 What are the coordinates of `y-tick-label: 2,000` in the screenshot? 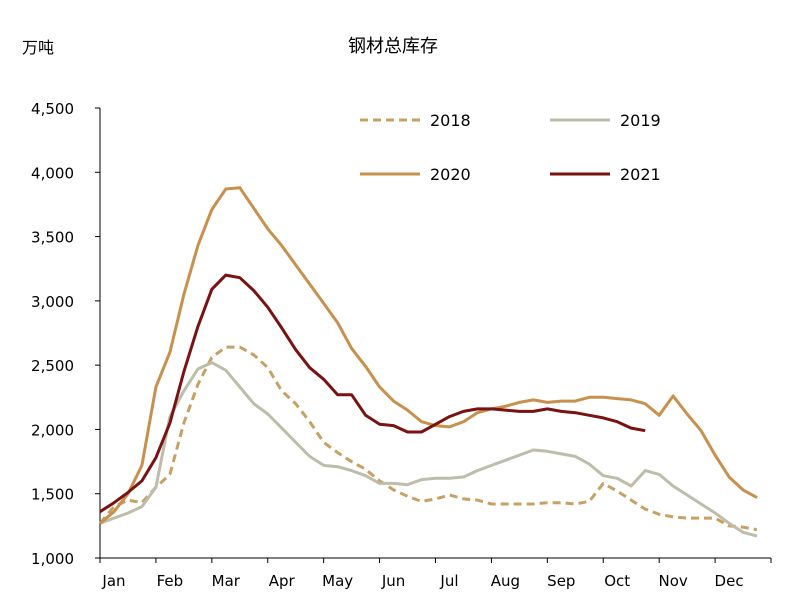 It's located at (52, 430).